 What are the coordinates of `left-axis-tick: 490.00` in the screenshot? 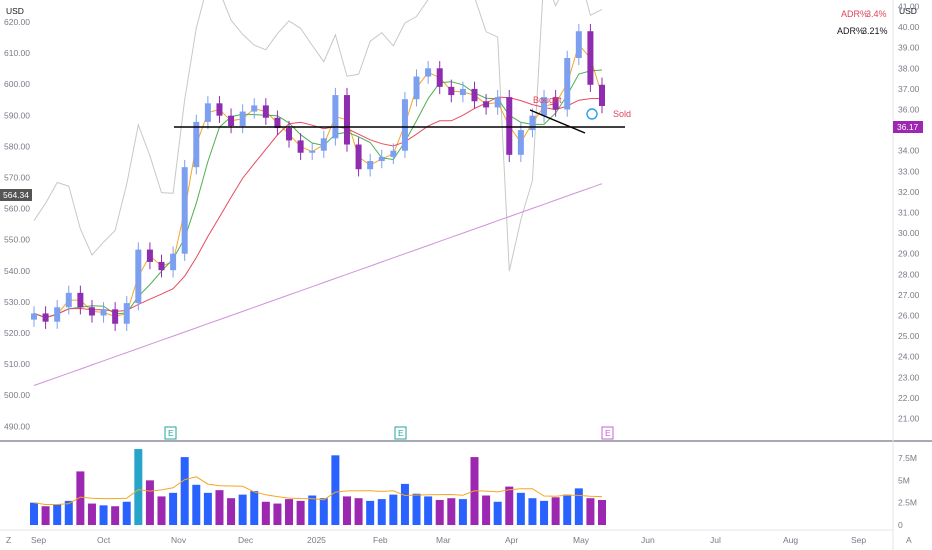 It's located at (17, 426).